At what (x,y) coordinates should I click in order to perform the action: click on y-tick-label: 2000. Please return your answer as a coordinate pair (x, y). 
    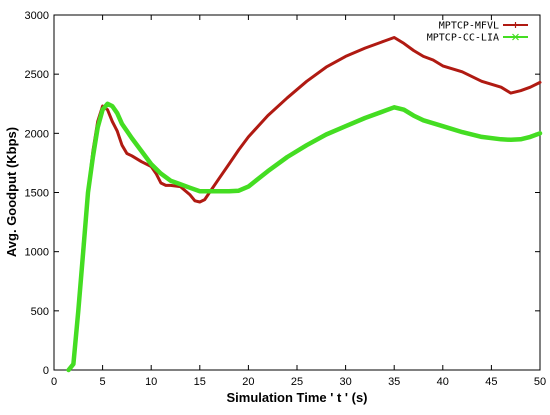
    Looking at the image, I should click on (37, 134).